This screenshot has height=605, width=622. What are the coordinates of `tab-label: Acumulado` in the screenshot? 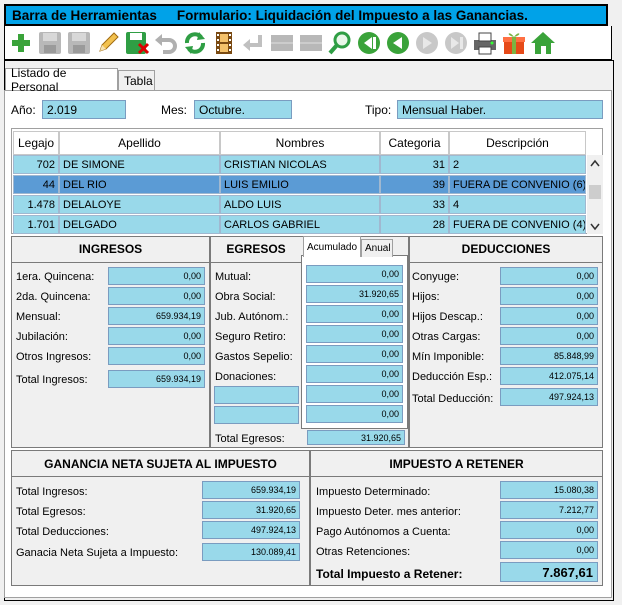 It's located at (332, 247).